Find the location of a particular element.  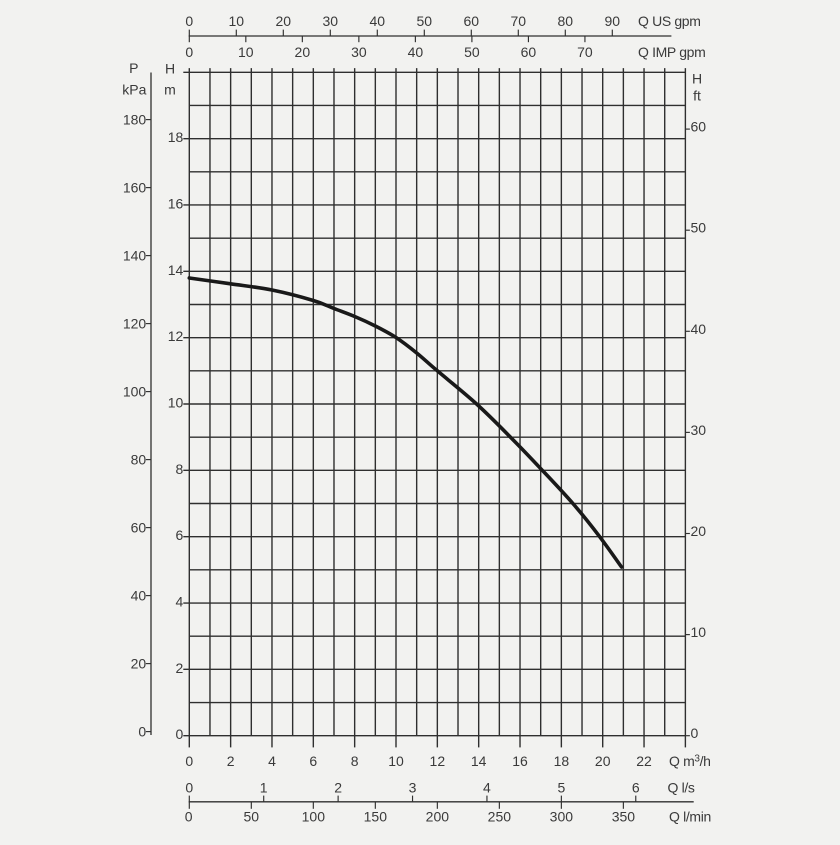

svg-text: ft is located at coordinates (697, 96).